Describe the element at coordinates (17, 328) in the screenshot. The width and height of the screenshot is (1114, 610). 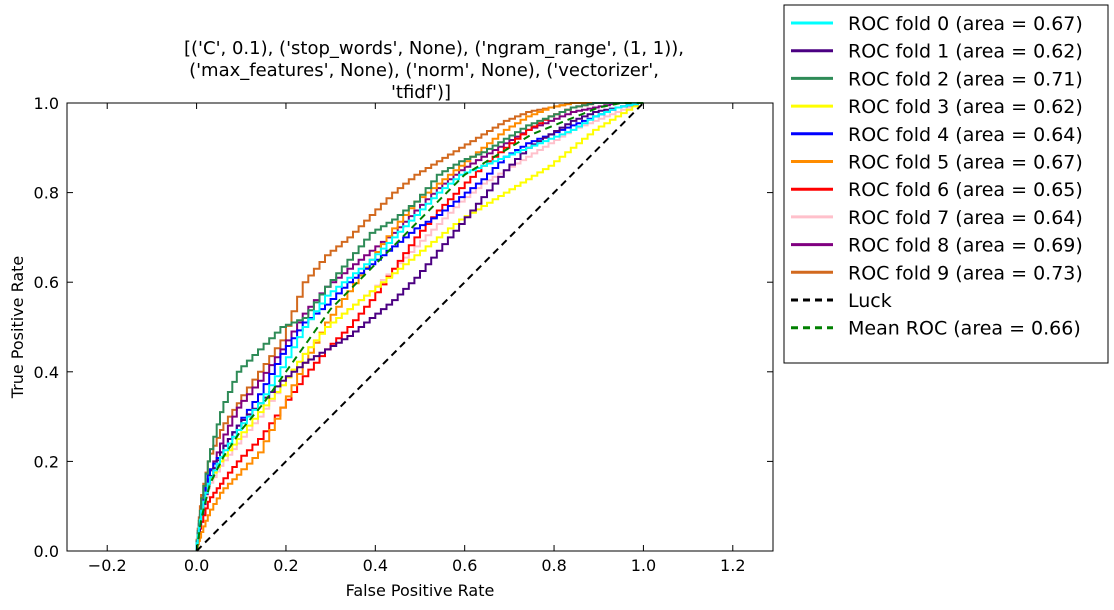
I see `y-axis-label: True Positive Rate` at that location.